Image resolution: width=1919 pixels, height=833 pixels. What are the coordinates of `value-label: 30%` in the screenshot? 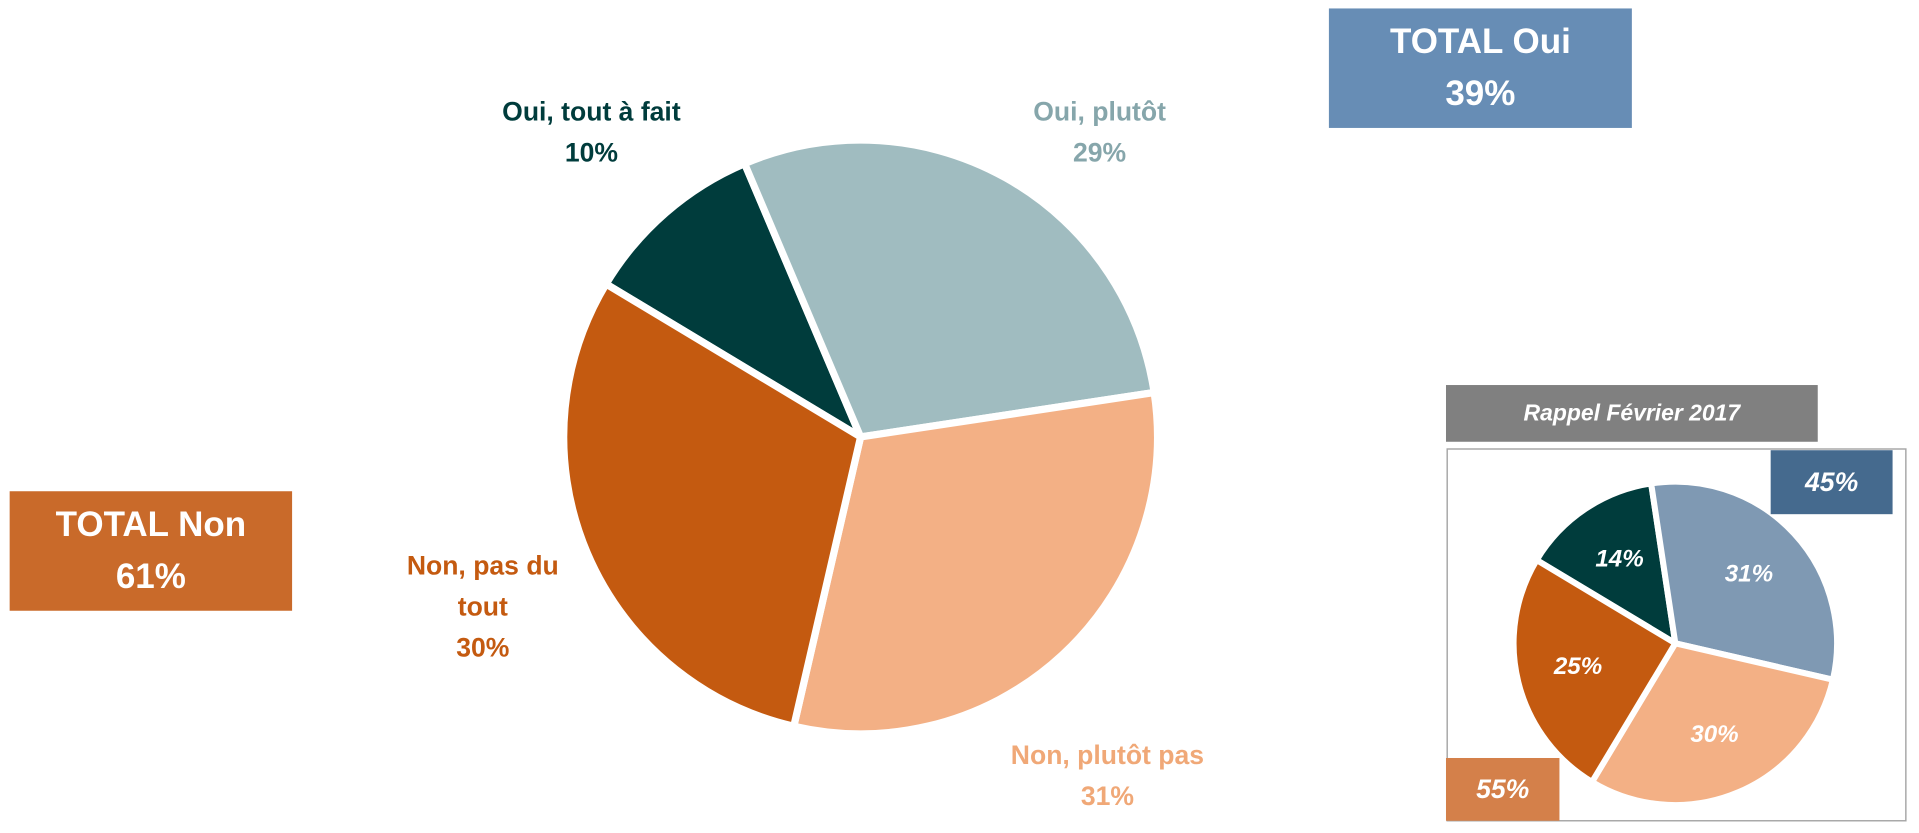 It's located at (483, 647).